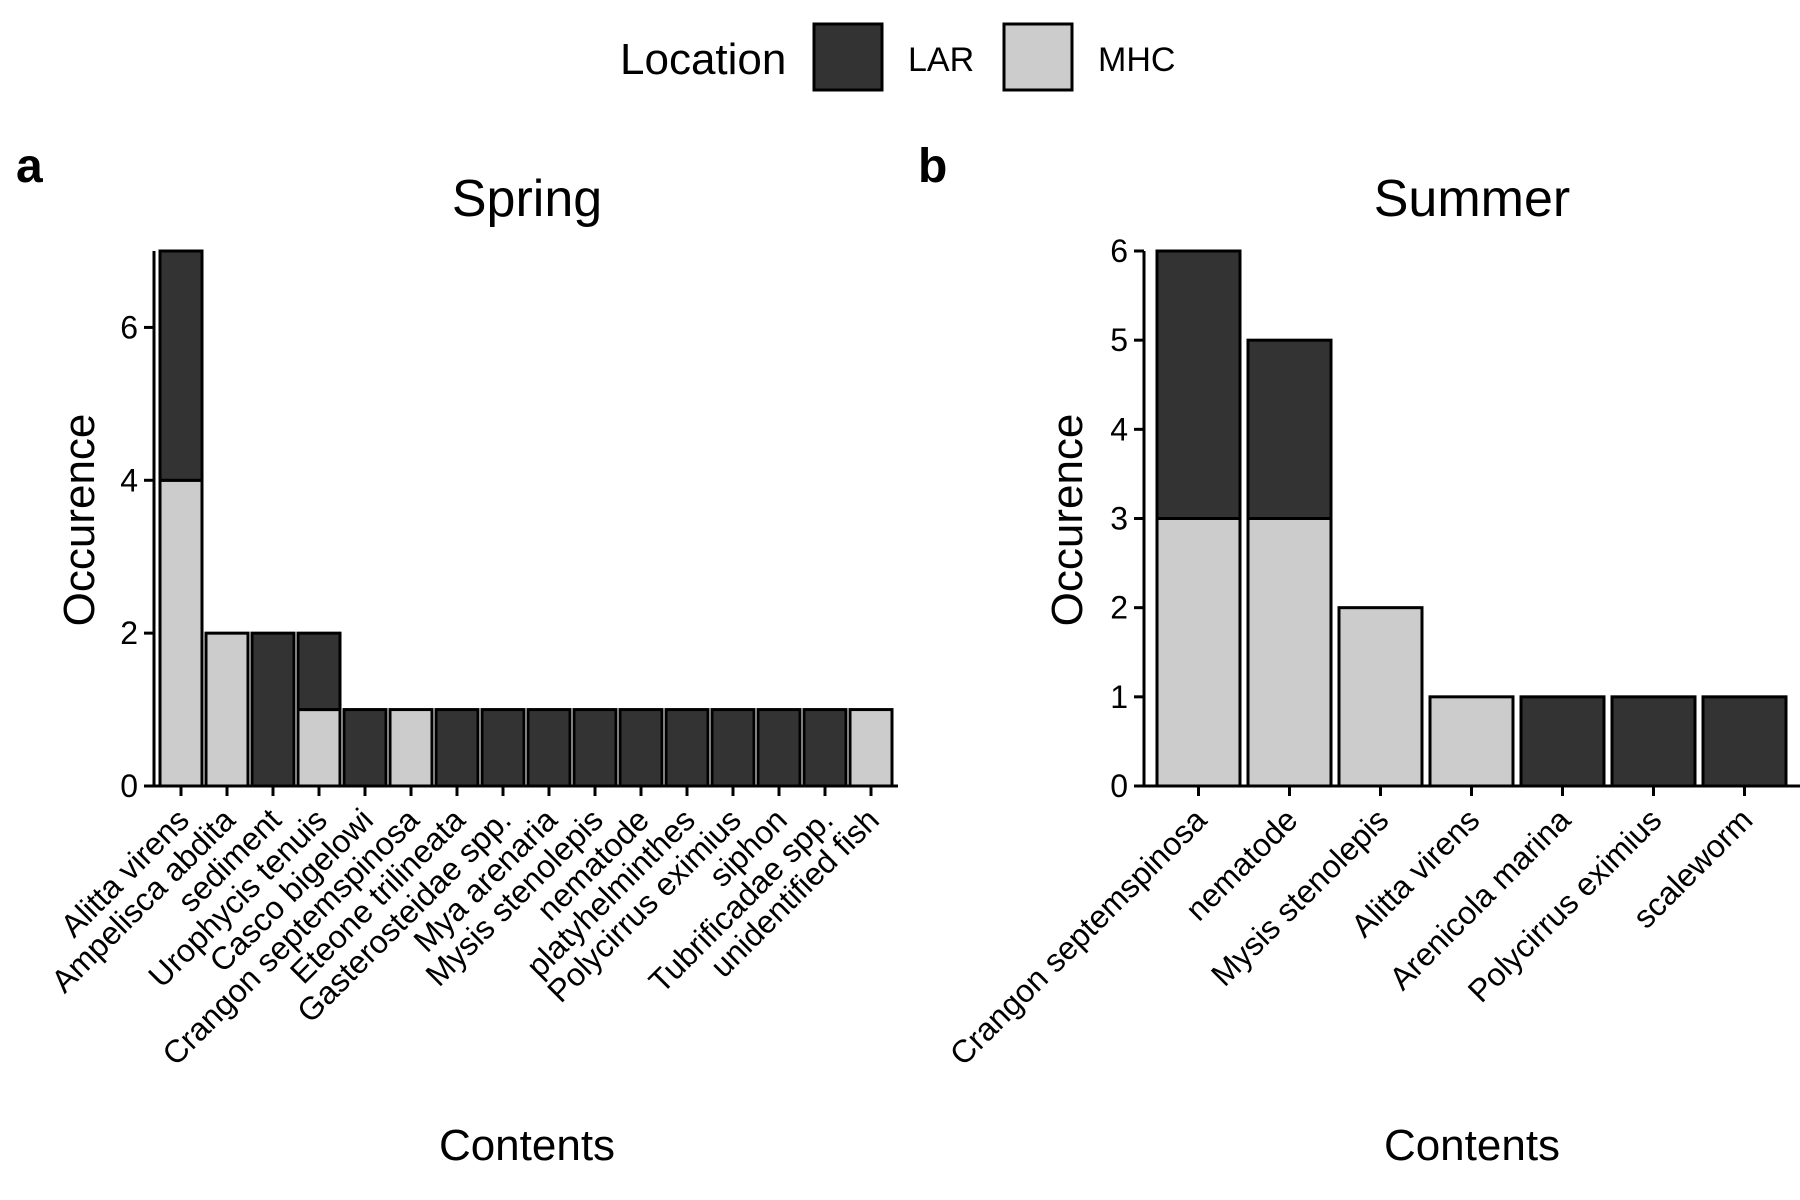 Image resolution: width=1800 pixels, height=1200 pixels. I want to click on y-tick-label: 3, so click(1119, 519).